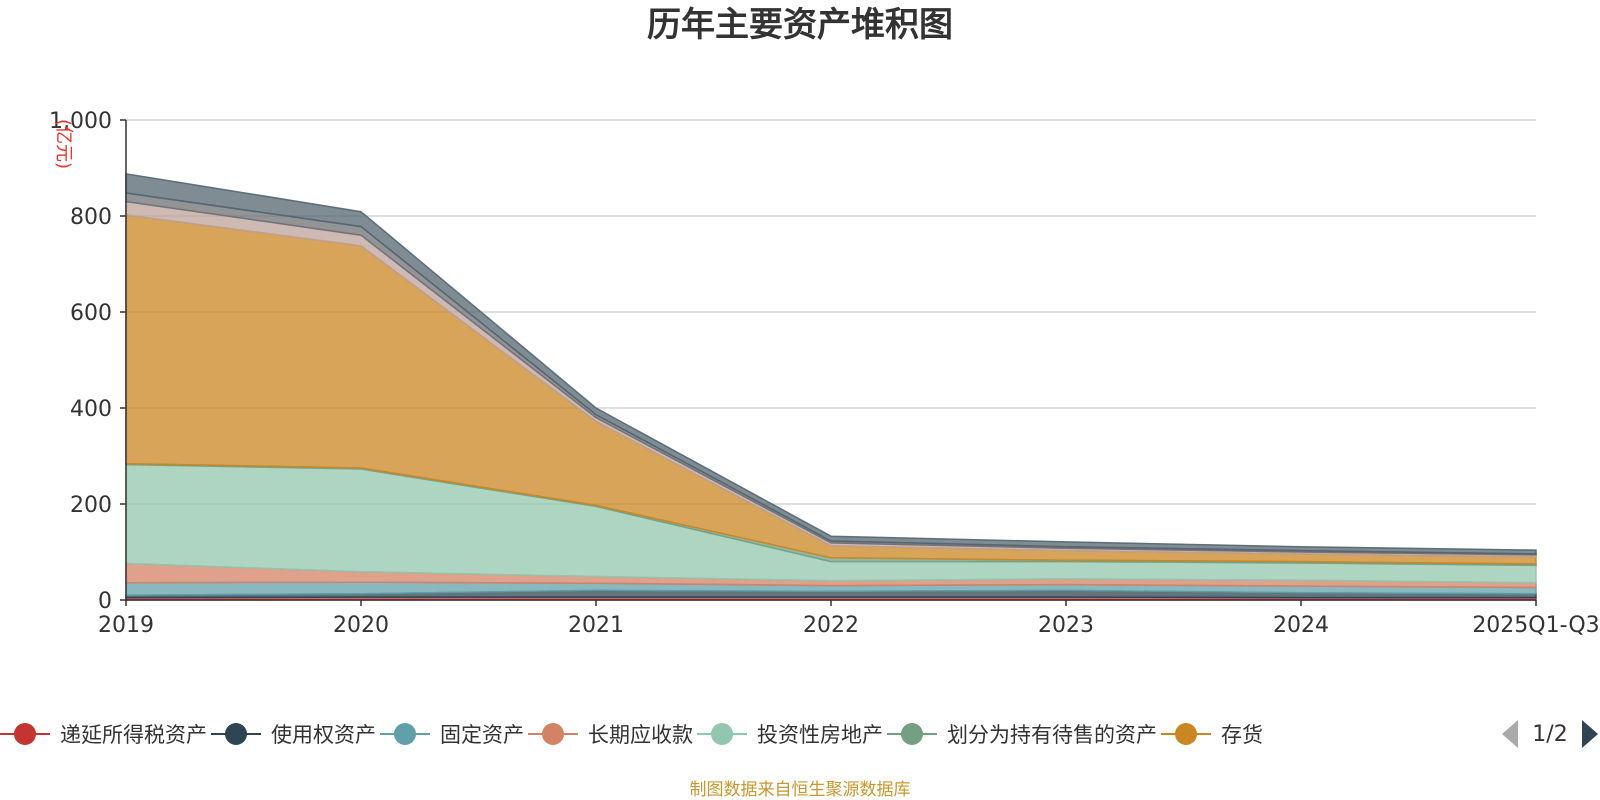 The image size is (1600, 800). I want to click on y-tick-label: 400, so click(91, 409).